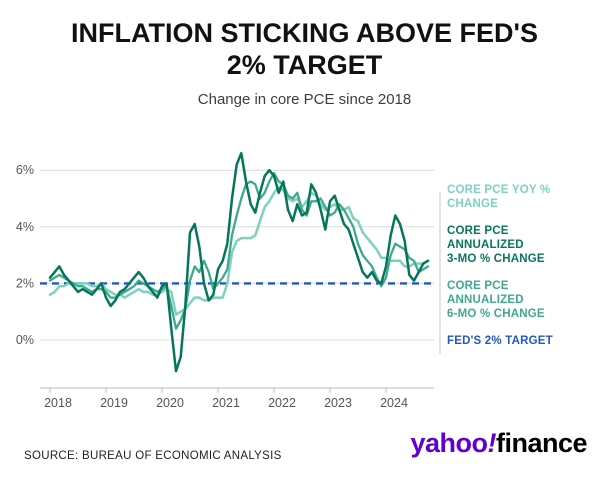 This screenshot has height=480, width=609. I want to click on legend-label-line: CHANGE, so click(473, 204).